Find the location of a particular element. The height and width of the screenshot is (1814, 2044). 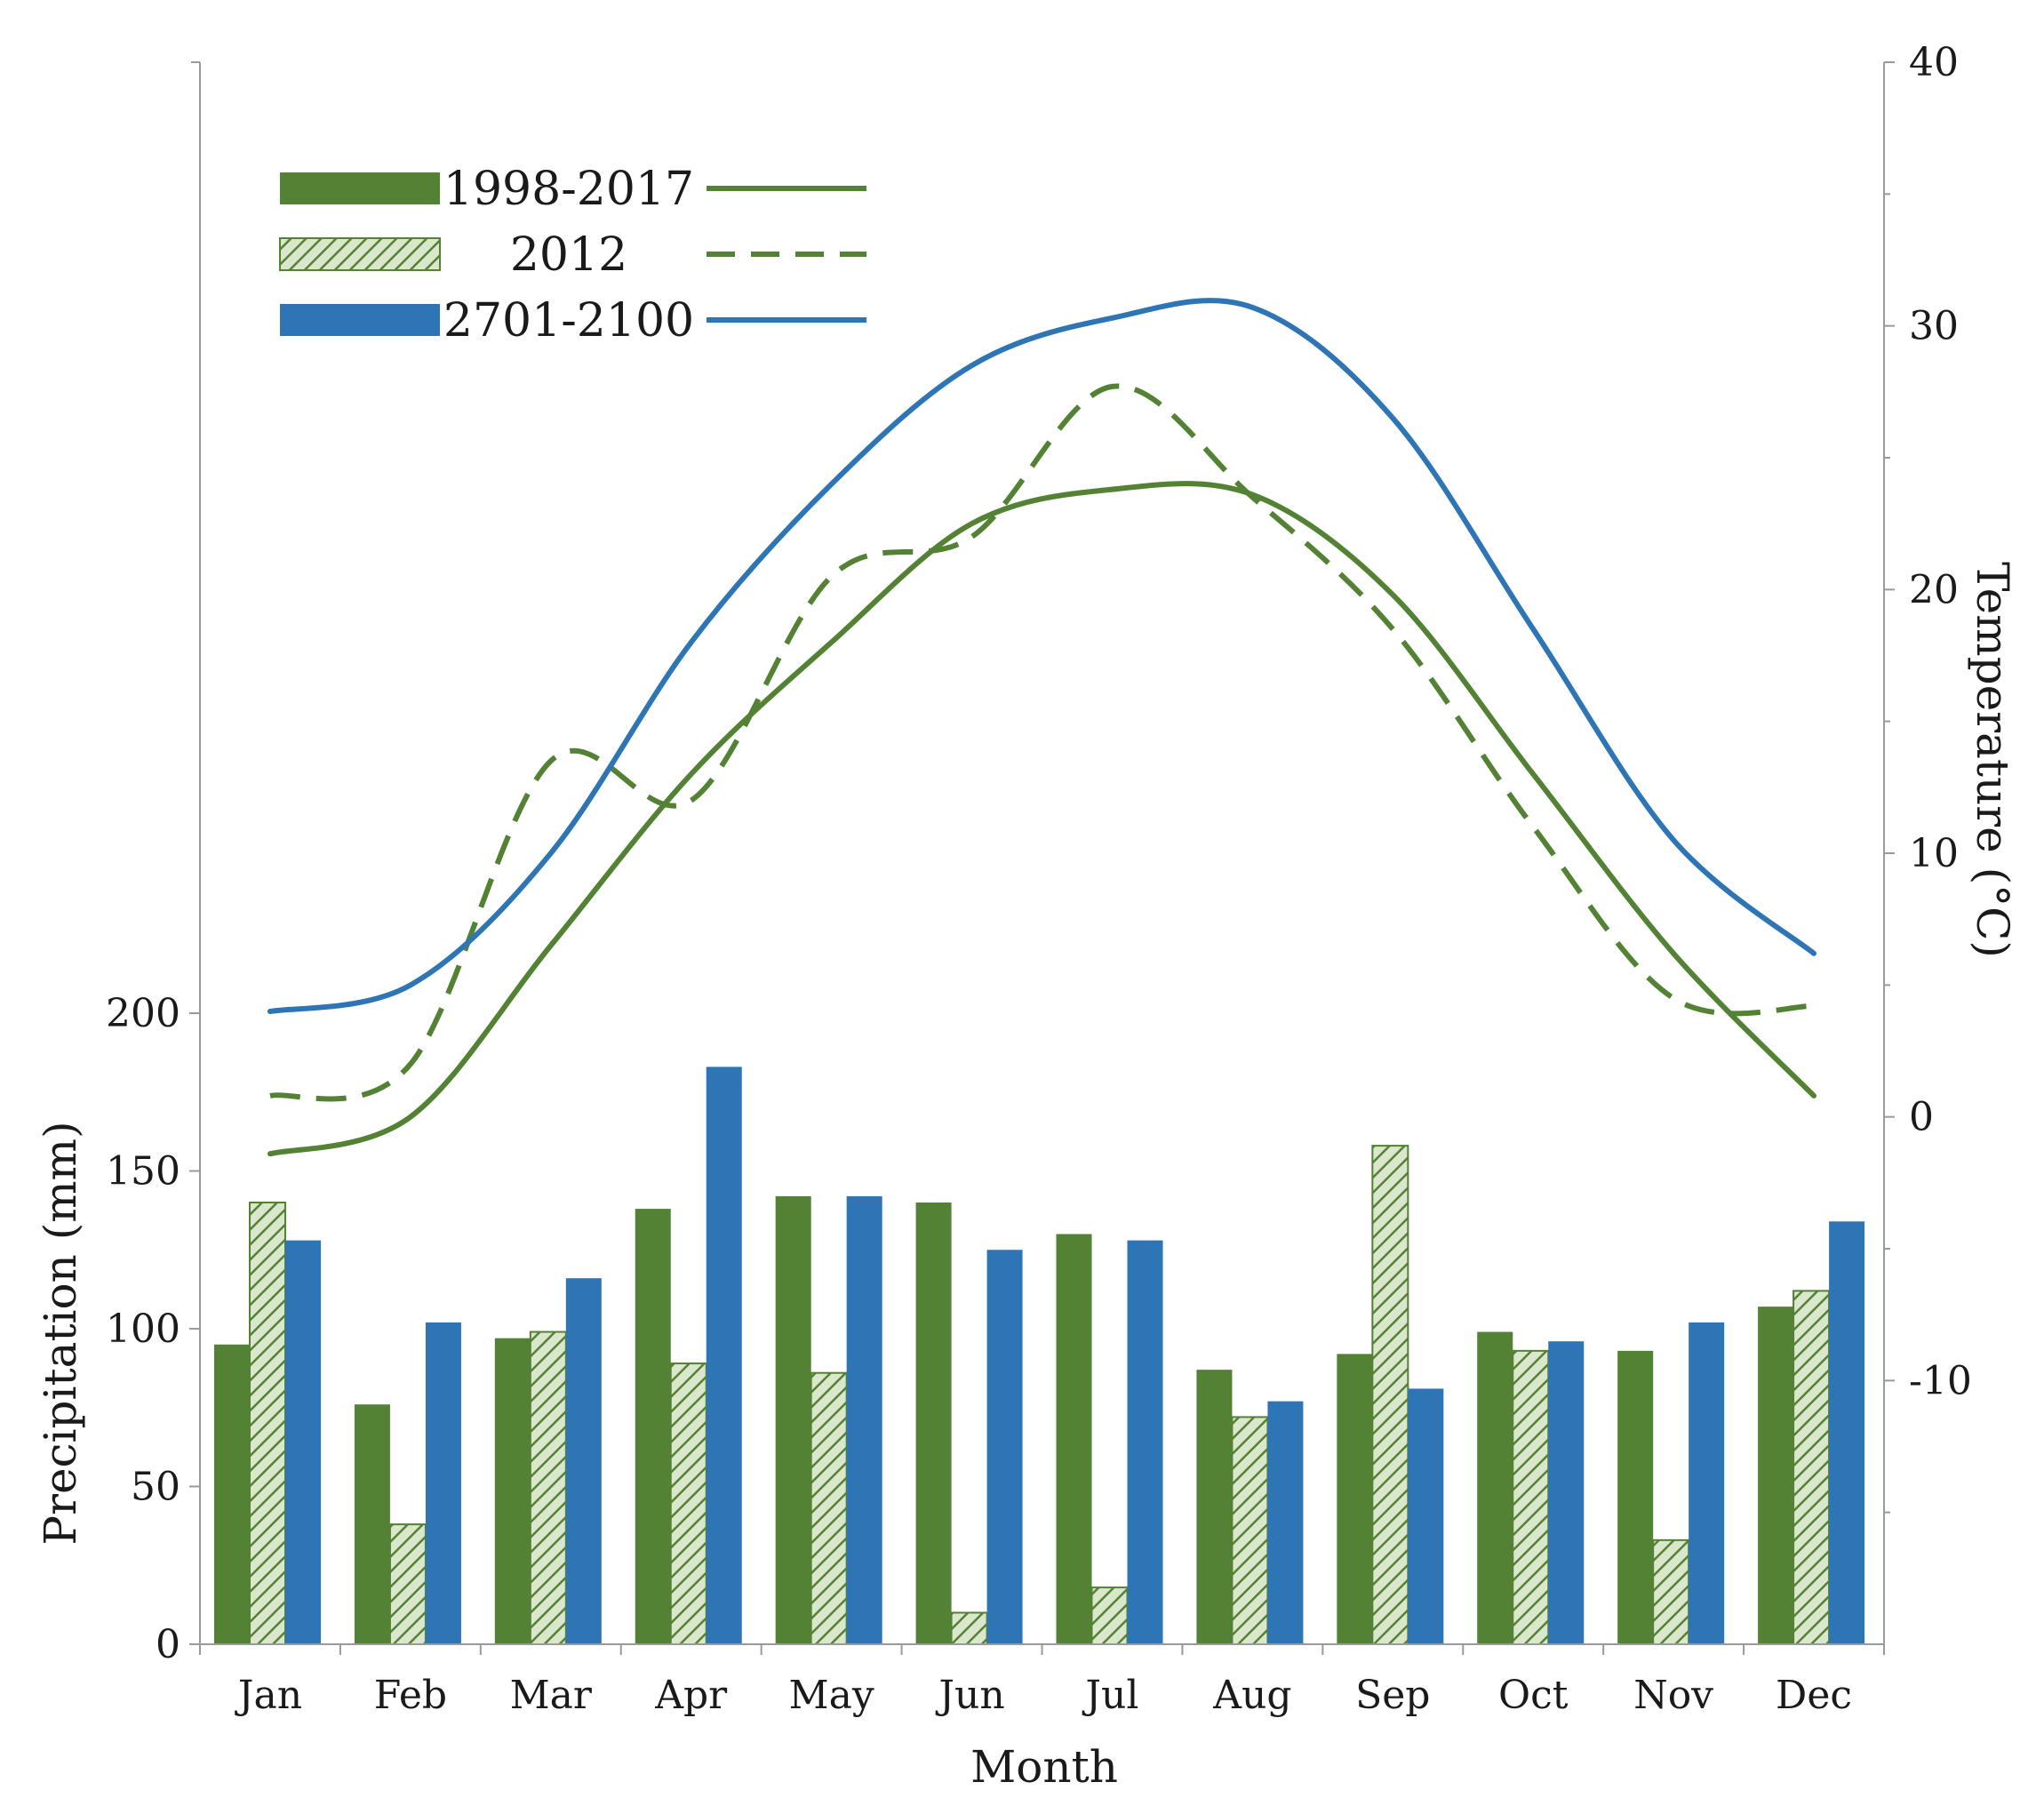

y-right-tick-label-20: 20 is located at coordinates (1934, 589).